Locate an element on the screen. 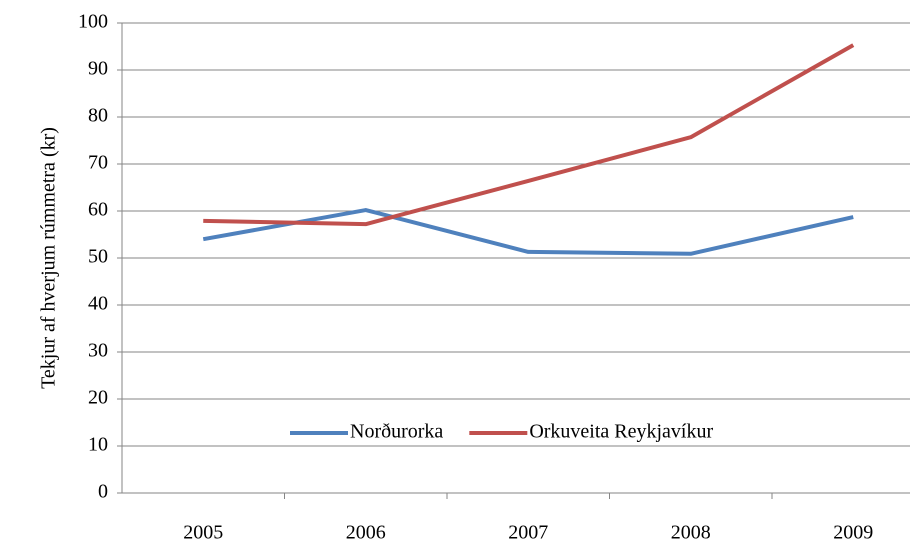  y-axis-label: Tekjur af hverjum rúmmetra (kr) is located at coordinates (49, 258).